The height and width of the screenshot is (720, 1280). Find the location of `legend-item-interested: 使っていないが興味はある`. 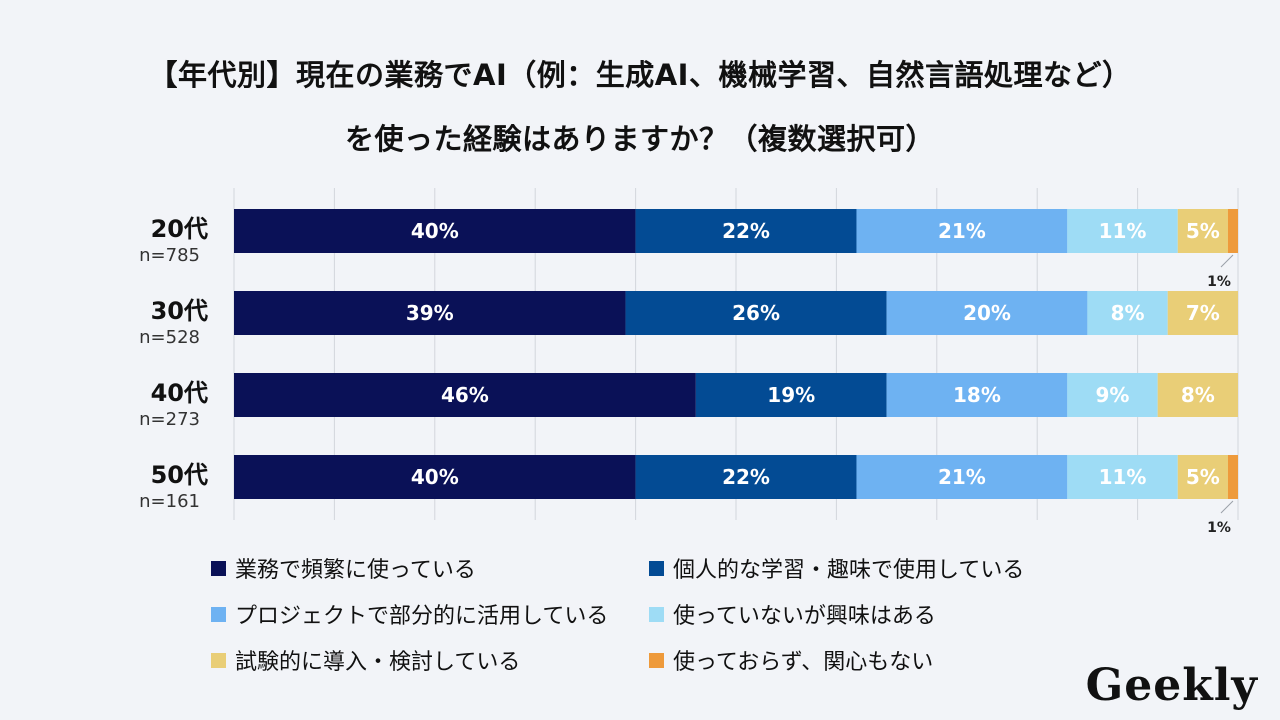

legend-item-interested: 使っていないが興味はある is located at coordinates (859, 614).